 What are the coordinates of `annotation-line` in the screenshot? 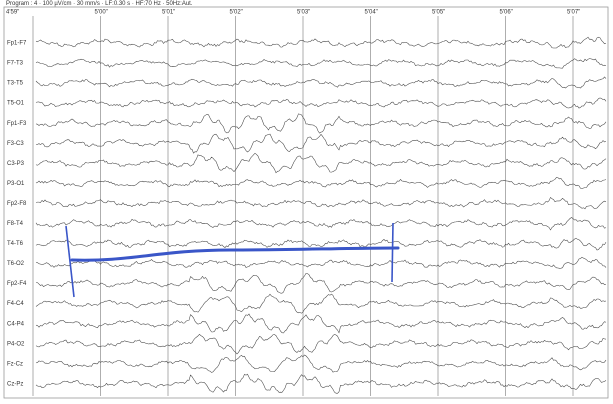 It's located at (235, 254).